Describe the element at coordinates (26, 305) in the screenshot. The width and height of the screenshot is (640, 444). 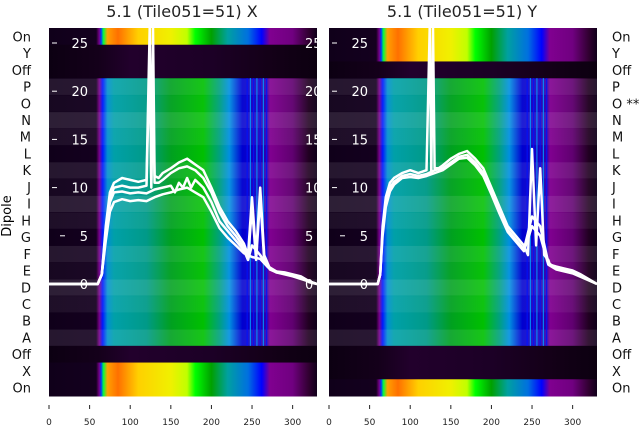
I see `row-label: C` at that location.